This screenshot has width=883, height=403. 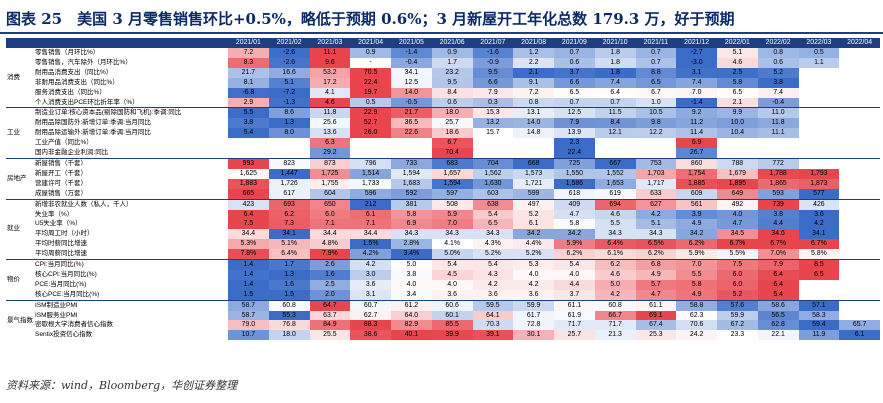 What do you see at coordinates (248, 244) in the screenshot?
I see `value-cell: 5.3%` at bounding box center [248, 244].